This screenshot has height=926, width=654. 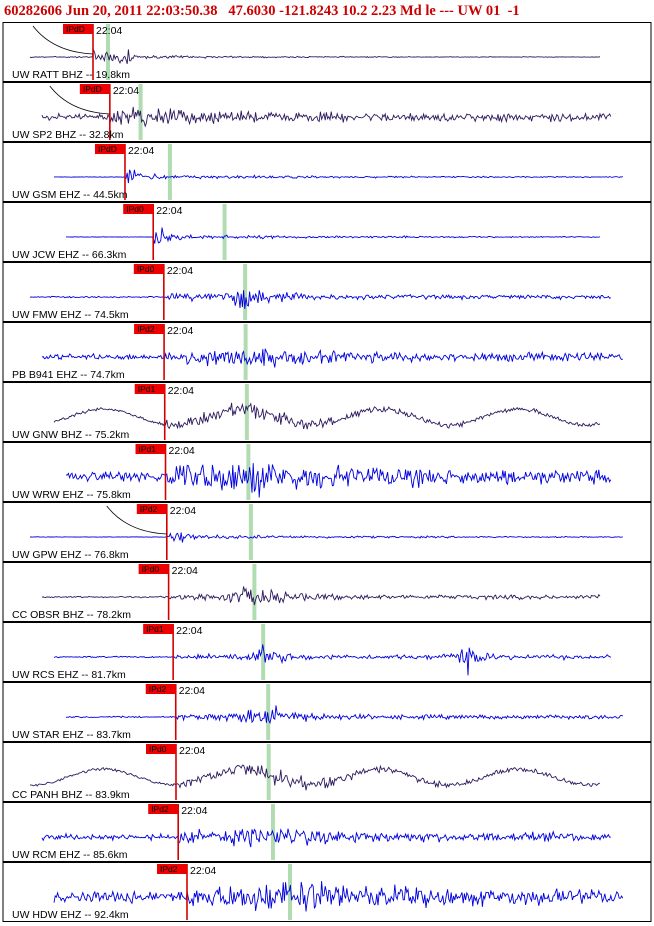 I want to click on trace-panel: IPdD 22:04 UW RATT BHZ -- 19.8km, so click(x=327, y=52).